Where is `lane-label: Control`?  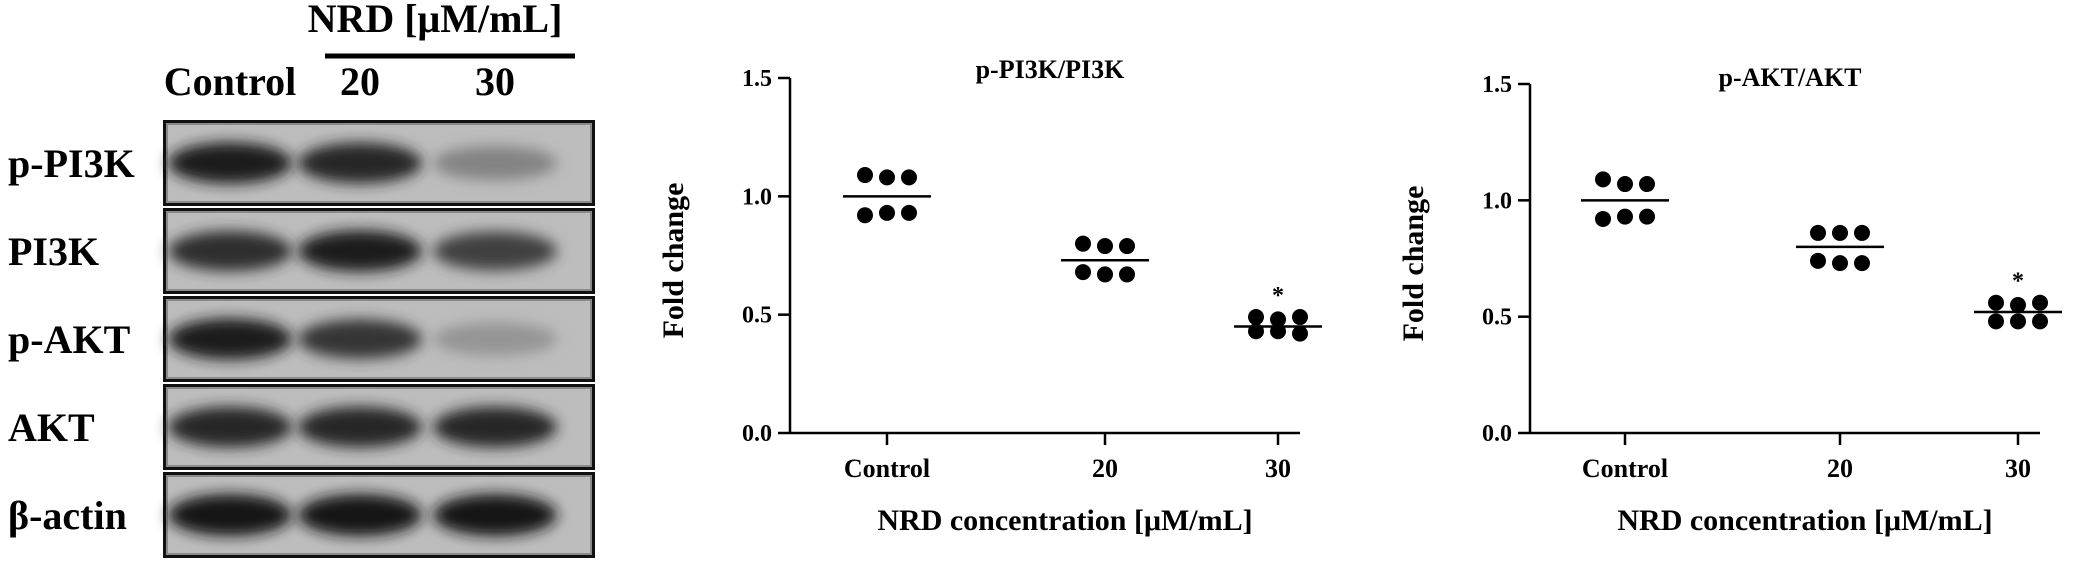 lane-label: Control is located at coordinates (230, 81).